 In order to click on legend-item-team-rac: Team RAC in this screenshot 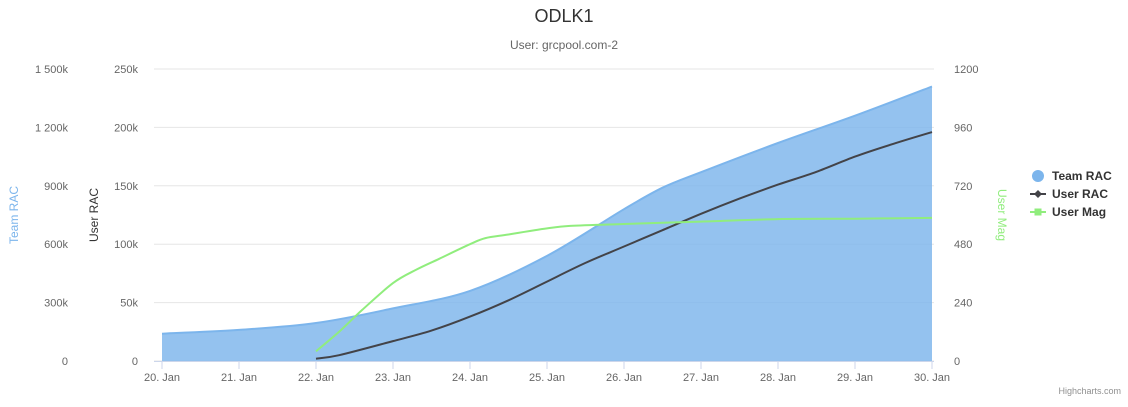, I will do `click(1072, 176)`.